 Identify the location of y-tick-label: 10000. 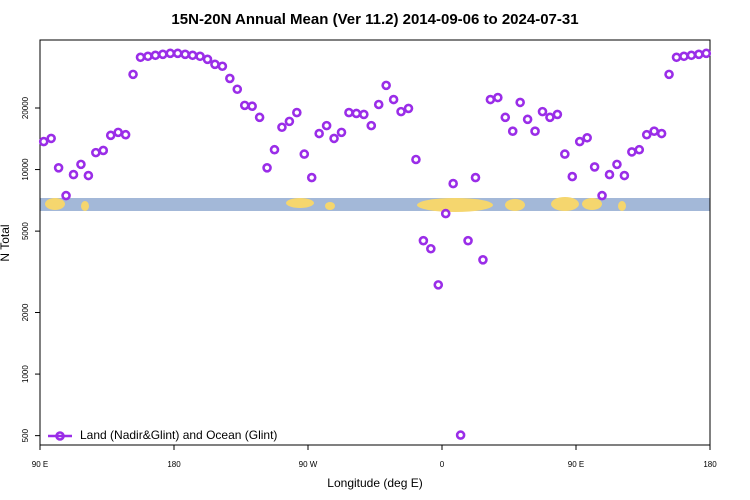
(25, 169).